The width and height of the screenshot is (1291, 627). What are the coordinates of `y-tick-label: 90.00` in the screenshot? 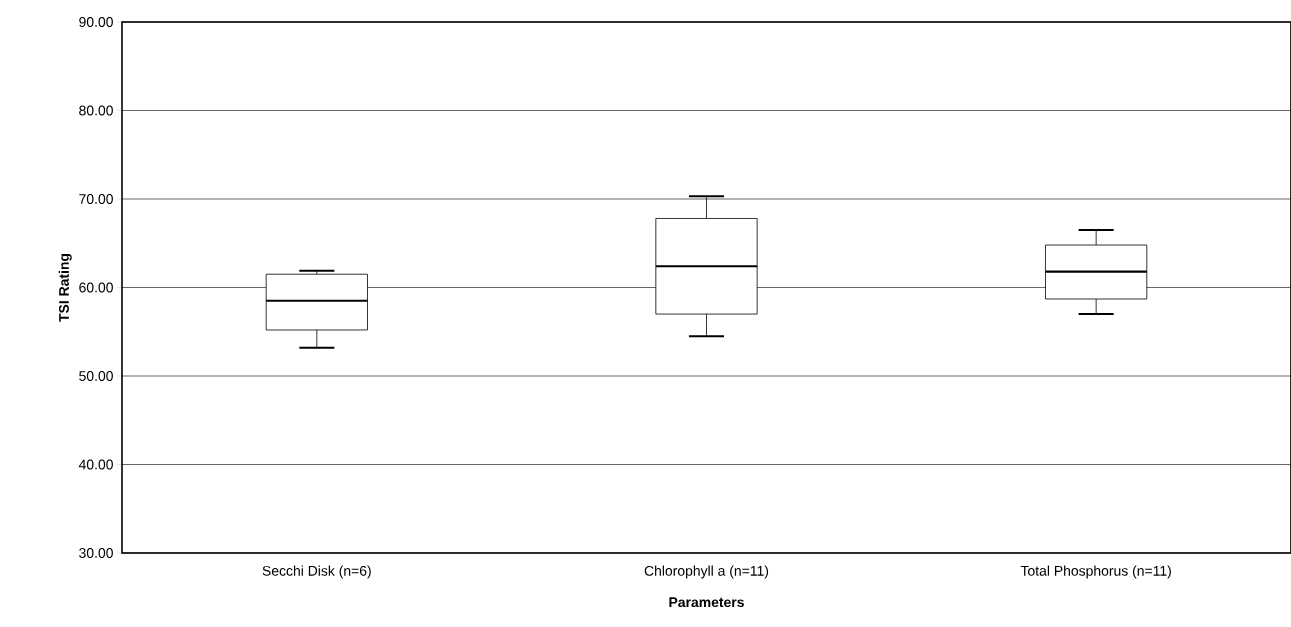 It's located at (96, 22).